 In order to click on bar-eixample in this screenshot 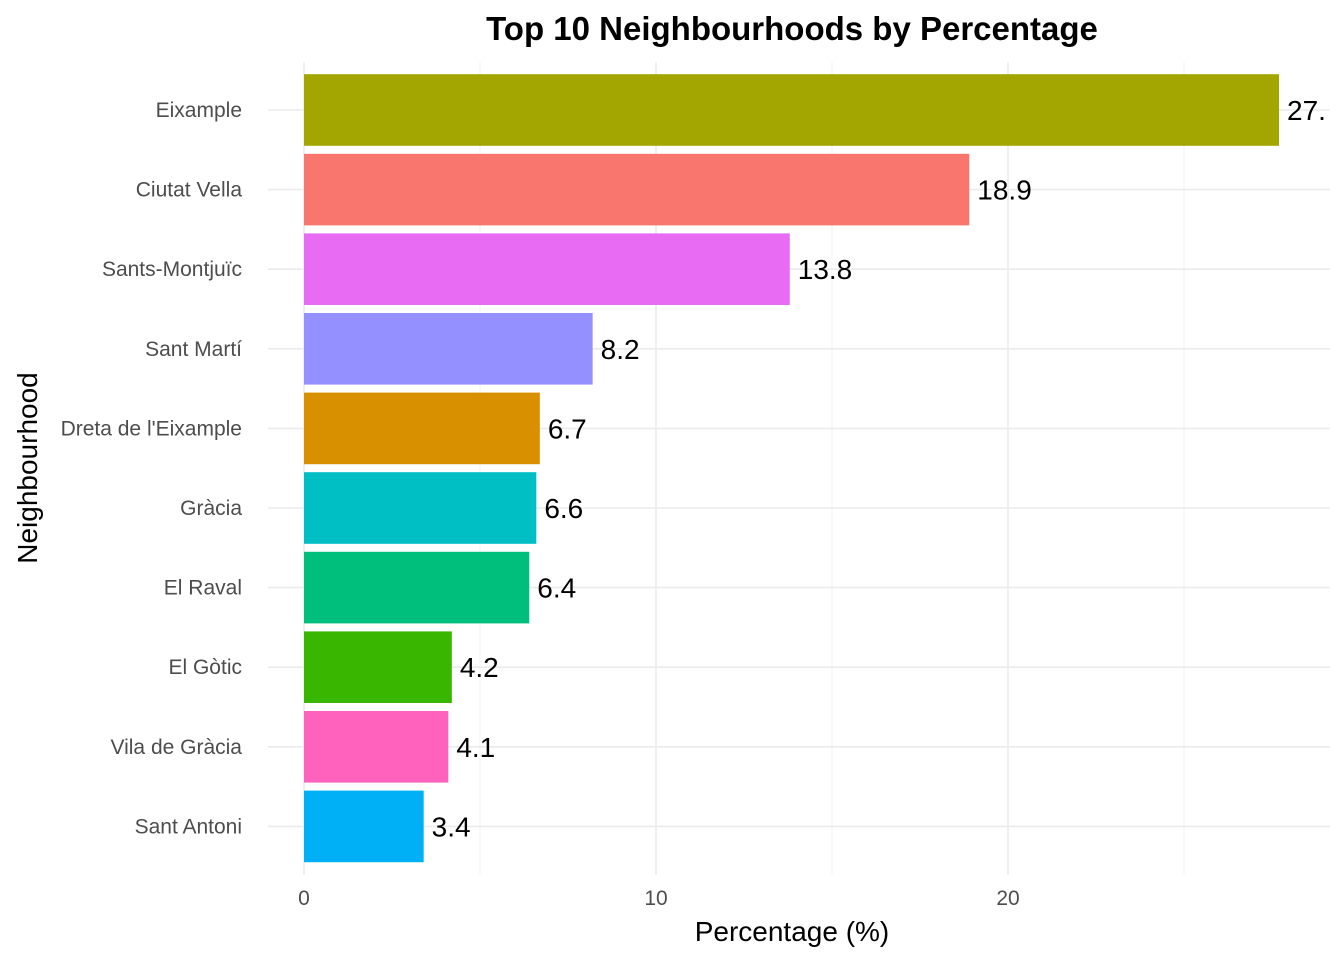, I will do `click(792, 110)`.